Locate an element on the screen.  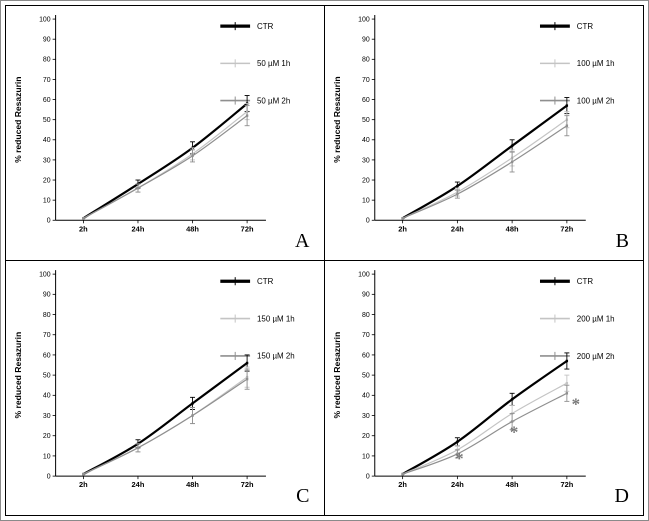
series-150 µM 2h is located at coordinates (166, 421).